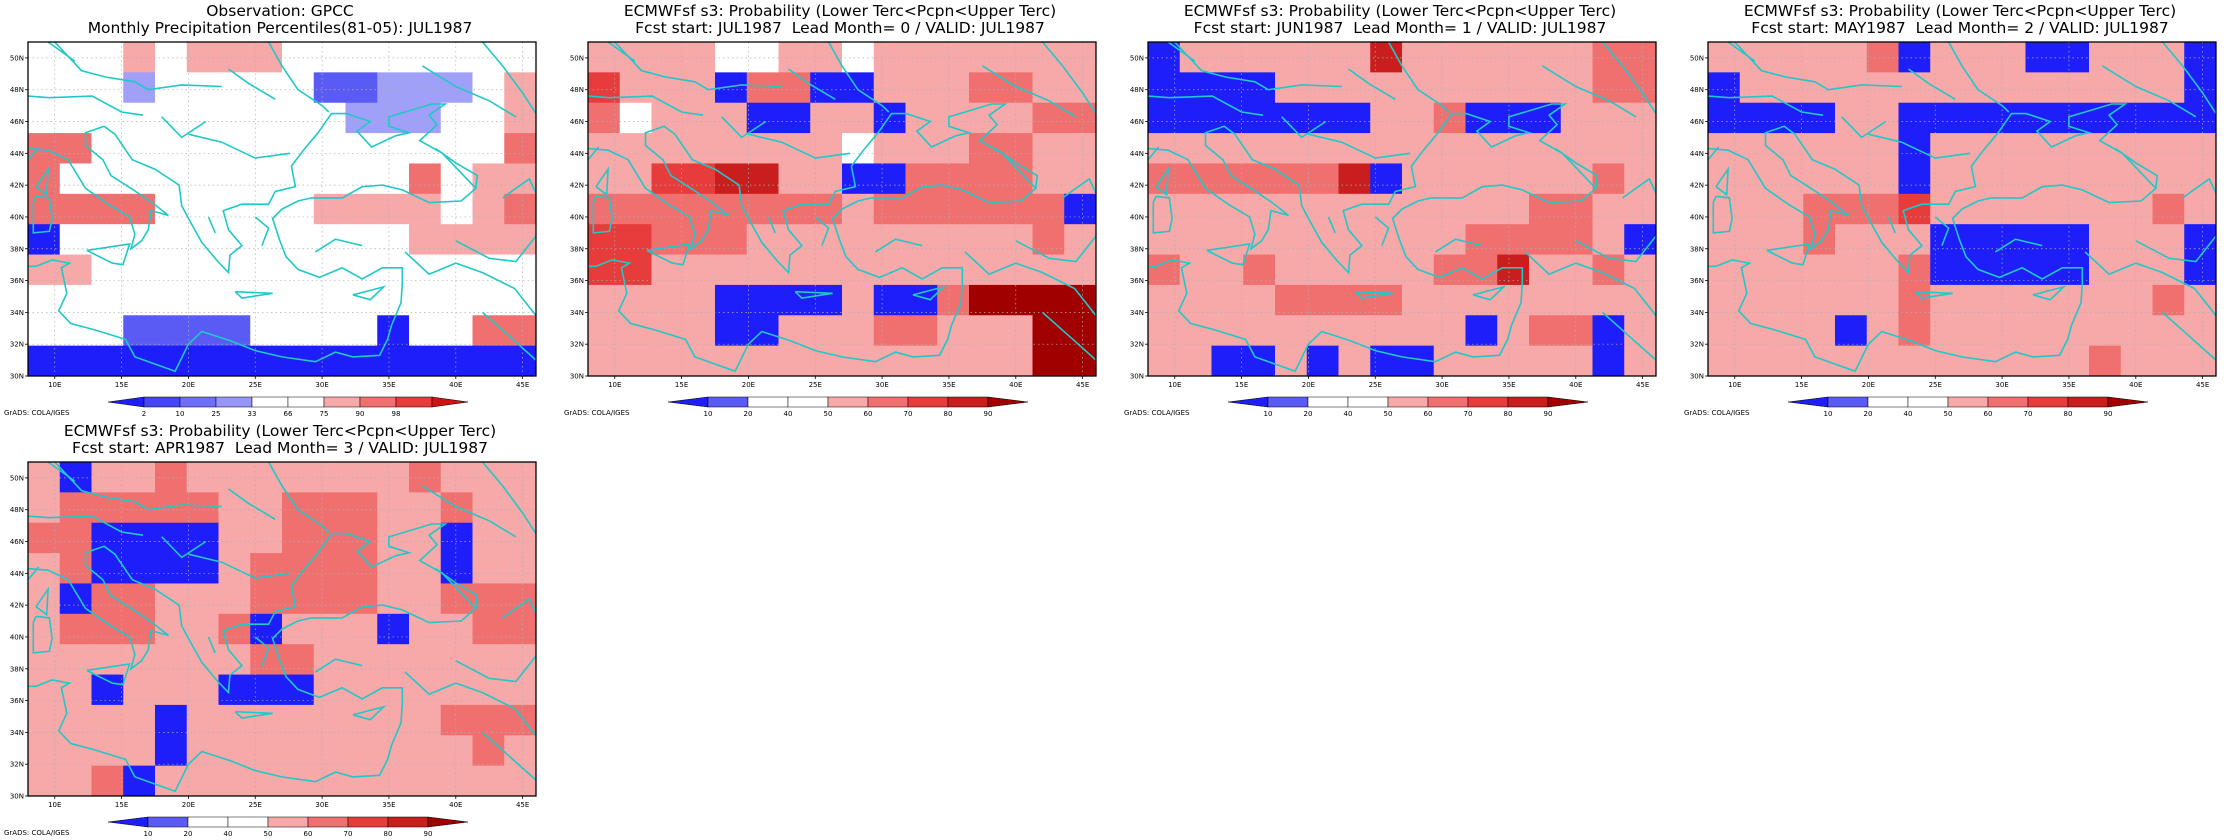 The image size is (2240, 840). Describe the element at coordinates (1734, 385) in the screenshot. I see `lon-label: 10E` at that location.